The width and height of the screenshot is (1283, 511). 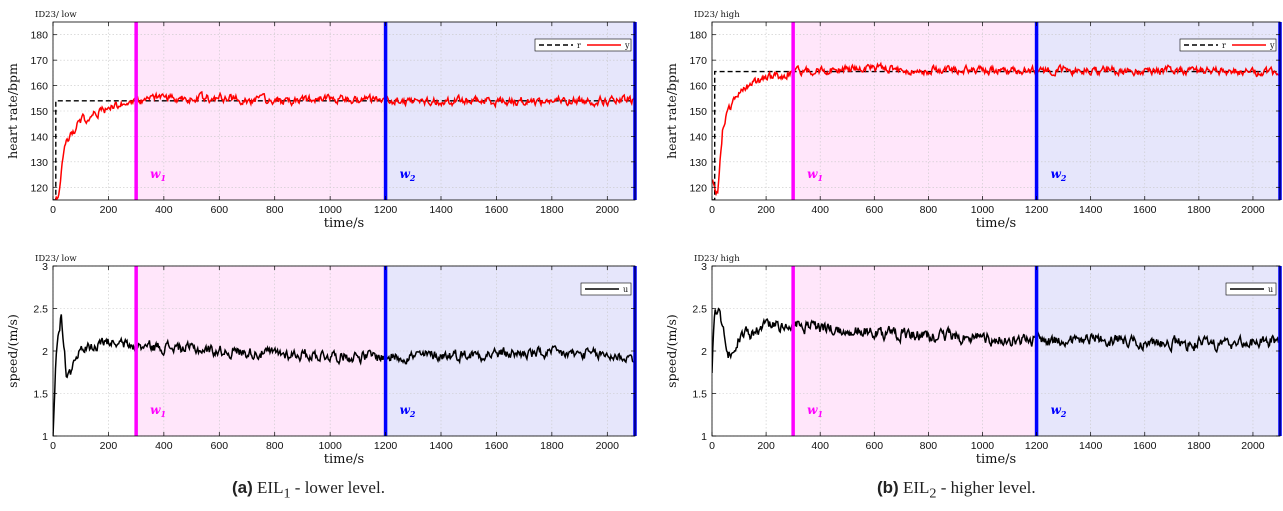 I want to click on caption-a-sub: 1, so click(x=287, y=493).